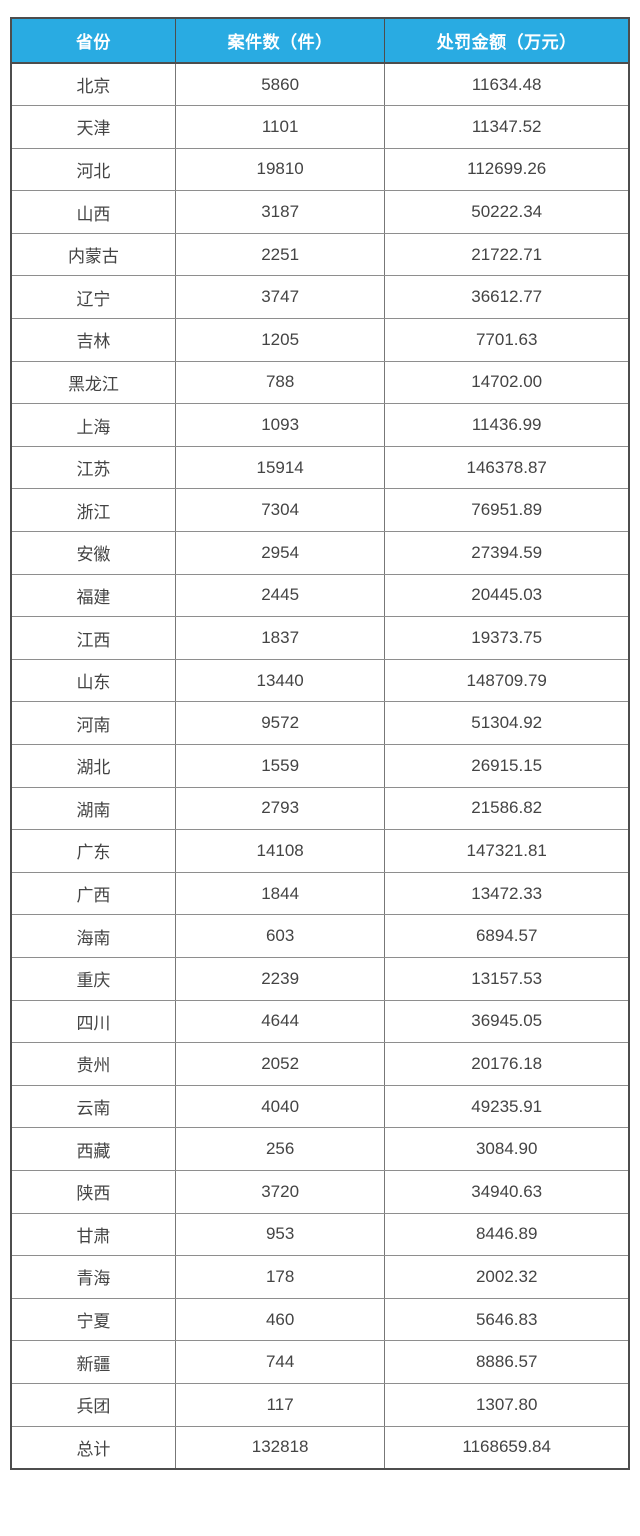 The width and height of the screenshot is (640, 1536). I want to click on penalty-amount-cell: 26915.15, so click(507, 766).